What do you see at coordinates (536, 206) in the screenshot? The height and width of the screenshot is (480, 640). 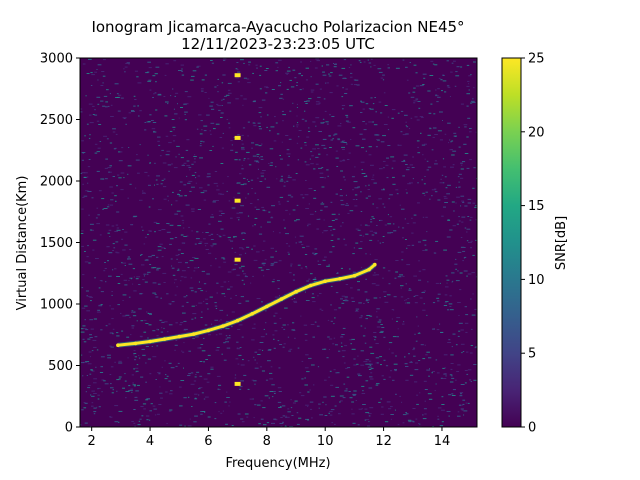 I see `colorbar-tick-label: 15` at bounding box center [536, 206].